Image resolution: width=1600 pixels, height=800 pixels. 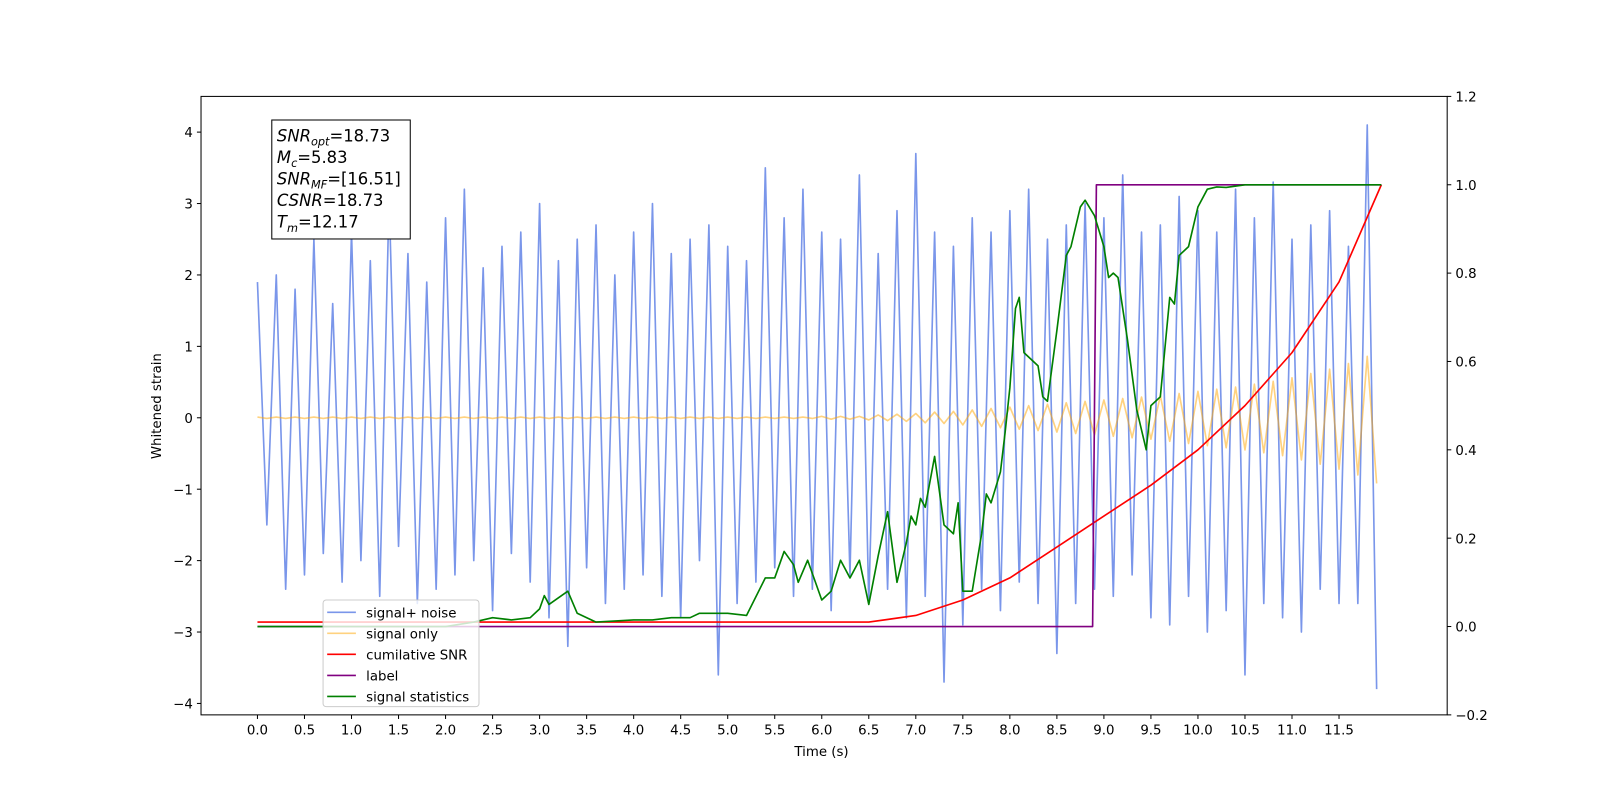 I want to click on stats-line: CSNR=18.73, so click(x=330, y=200).